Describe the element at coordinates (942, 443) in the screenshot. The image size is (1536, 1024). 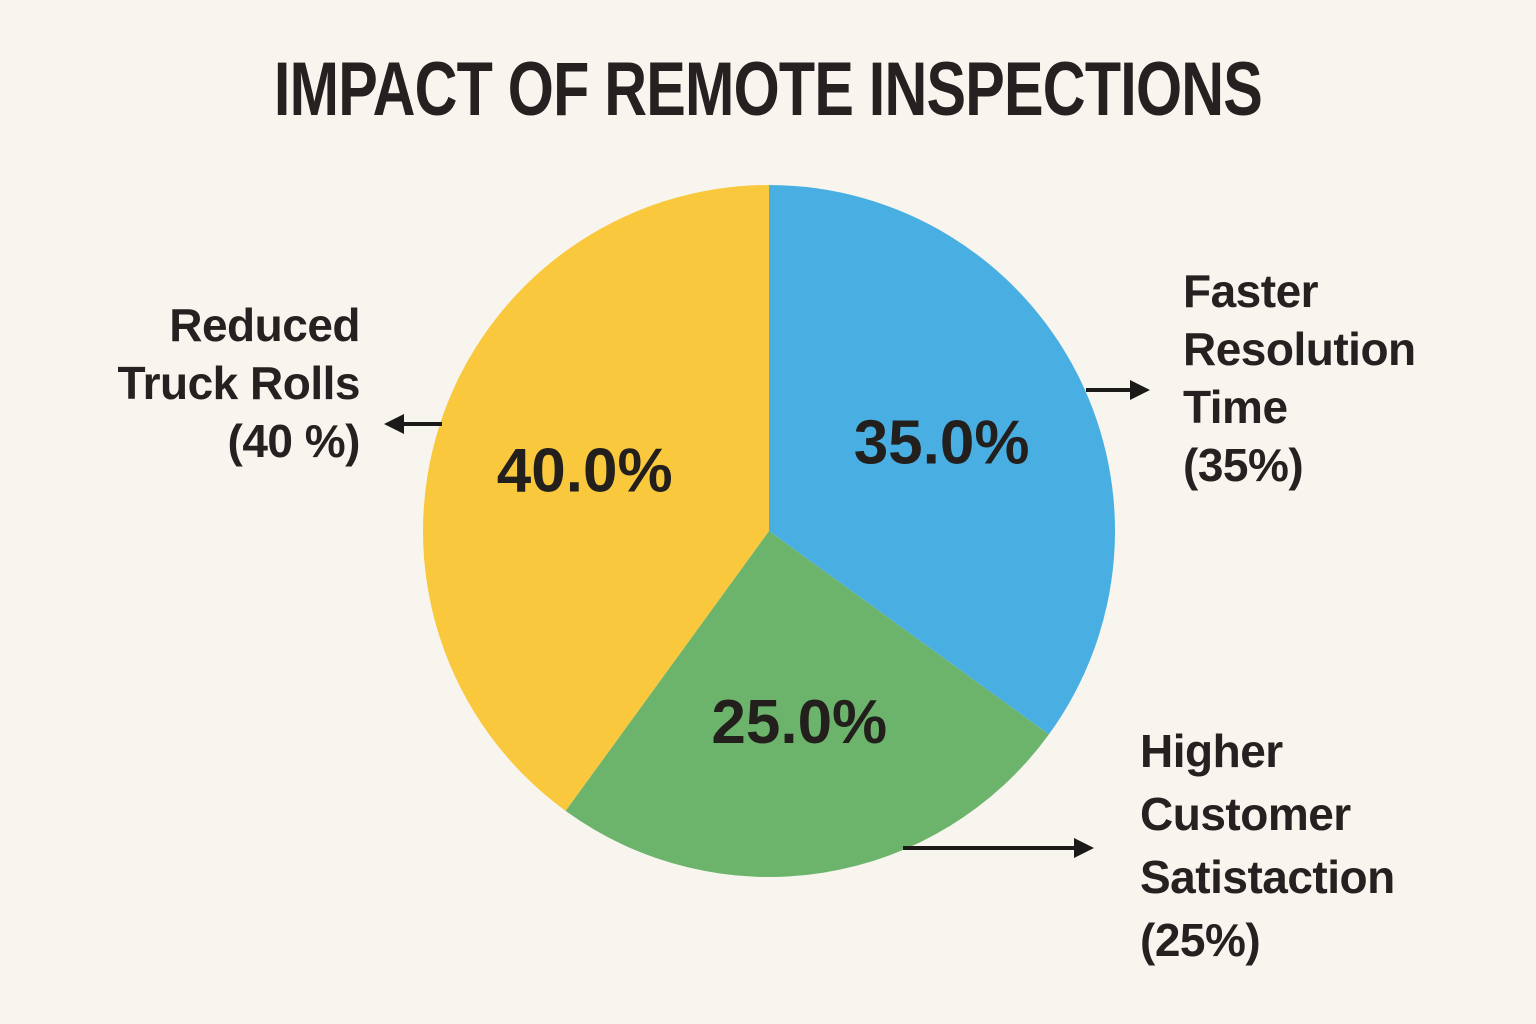
I see `pie-slice-value-faster-resolution-time: 35.0%` at that location.